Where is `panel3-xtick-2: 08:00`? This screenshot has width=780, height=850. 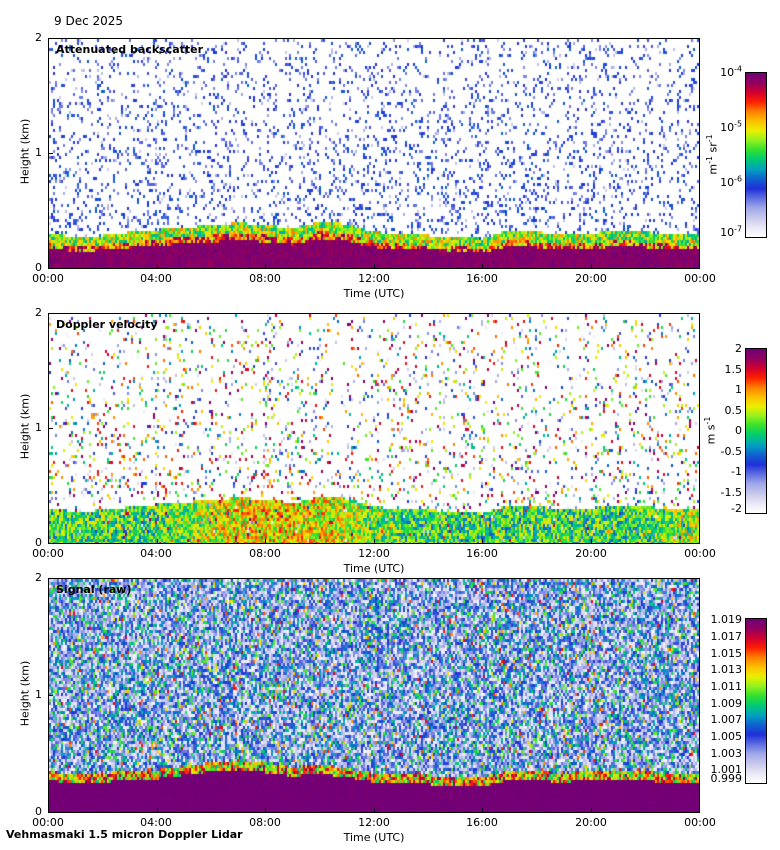 panel3-xtick-2: 08:00 is located at coordinates (265, 822).